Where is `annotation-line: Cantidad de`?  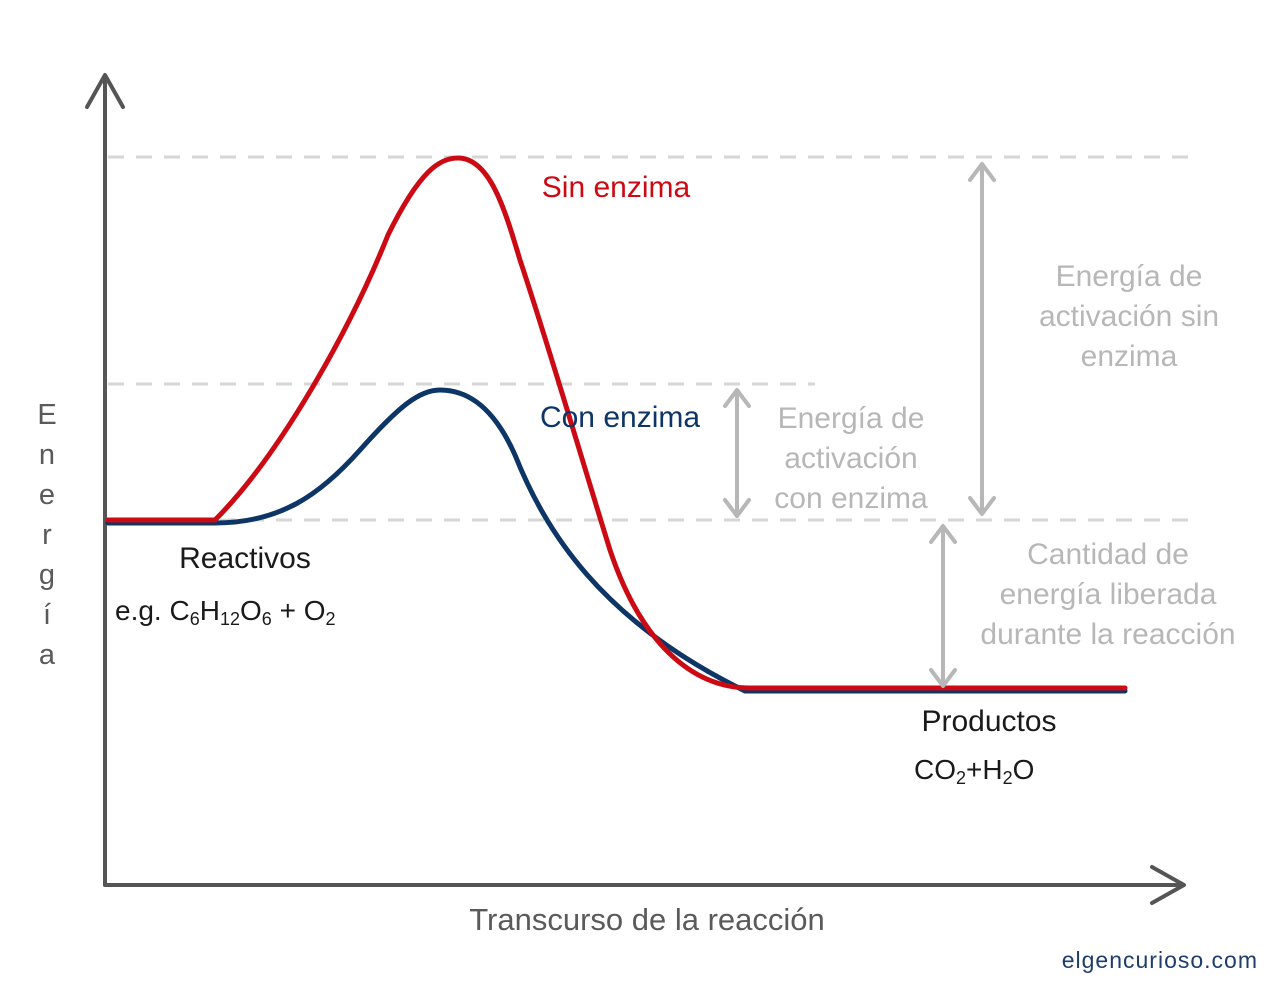
annotation-line: Cantidad de is located at coordinates (1108, 554).